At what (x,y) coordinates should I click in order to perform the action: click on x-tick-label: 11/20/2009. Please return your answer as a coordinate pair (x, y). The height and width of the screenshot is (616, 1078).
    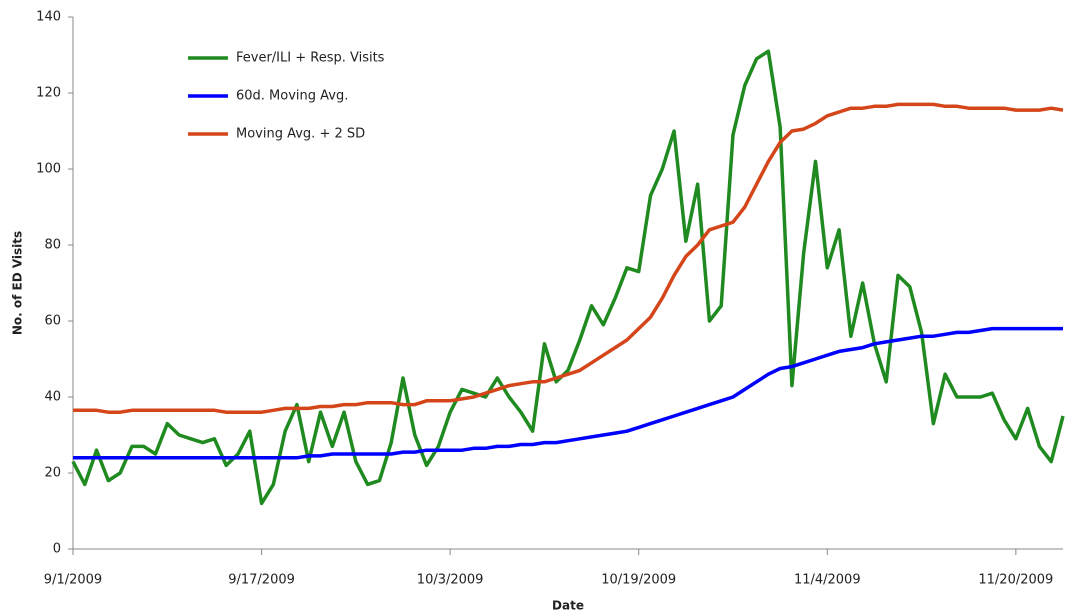
    Looking at the image, I should click on (1015, 580).